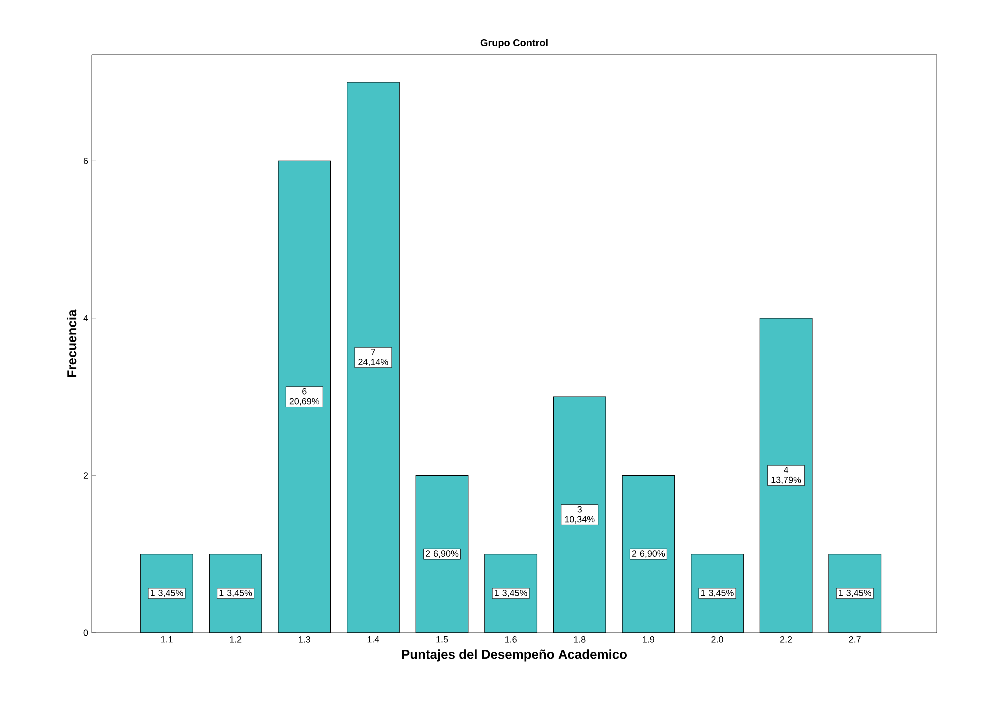 This screenshot has width=986, height=721. What do you see at coordinates (86, 475) in the screenshot?
I see `y-tick-label: 2` at bounding box center [86, 475].